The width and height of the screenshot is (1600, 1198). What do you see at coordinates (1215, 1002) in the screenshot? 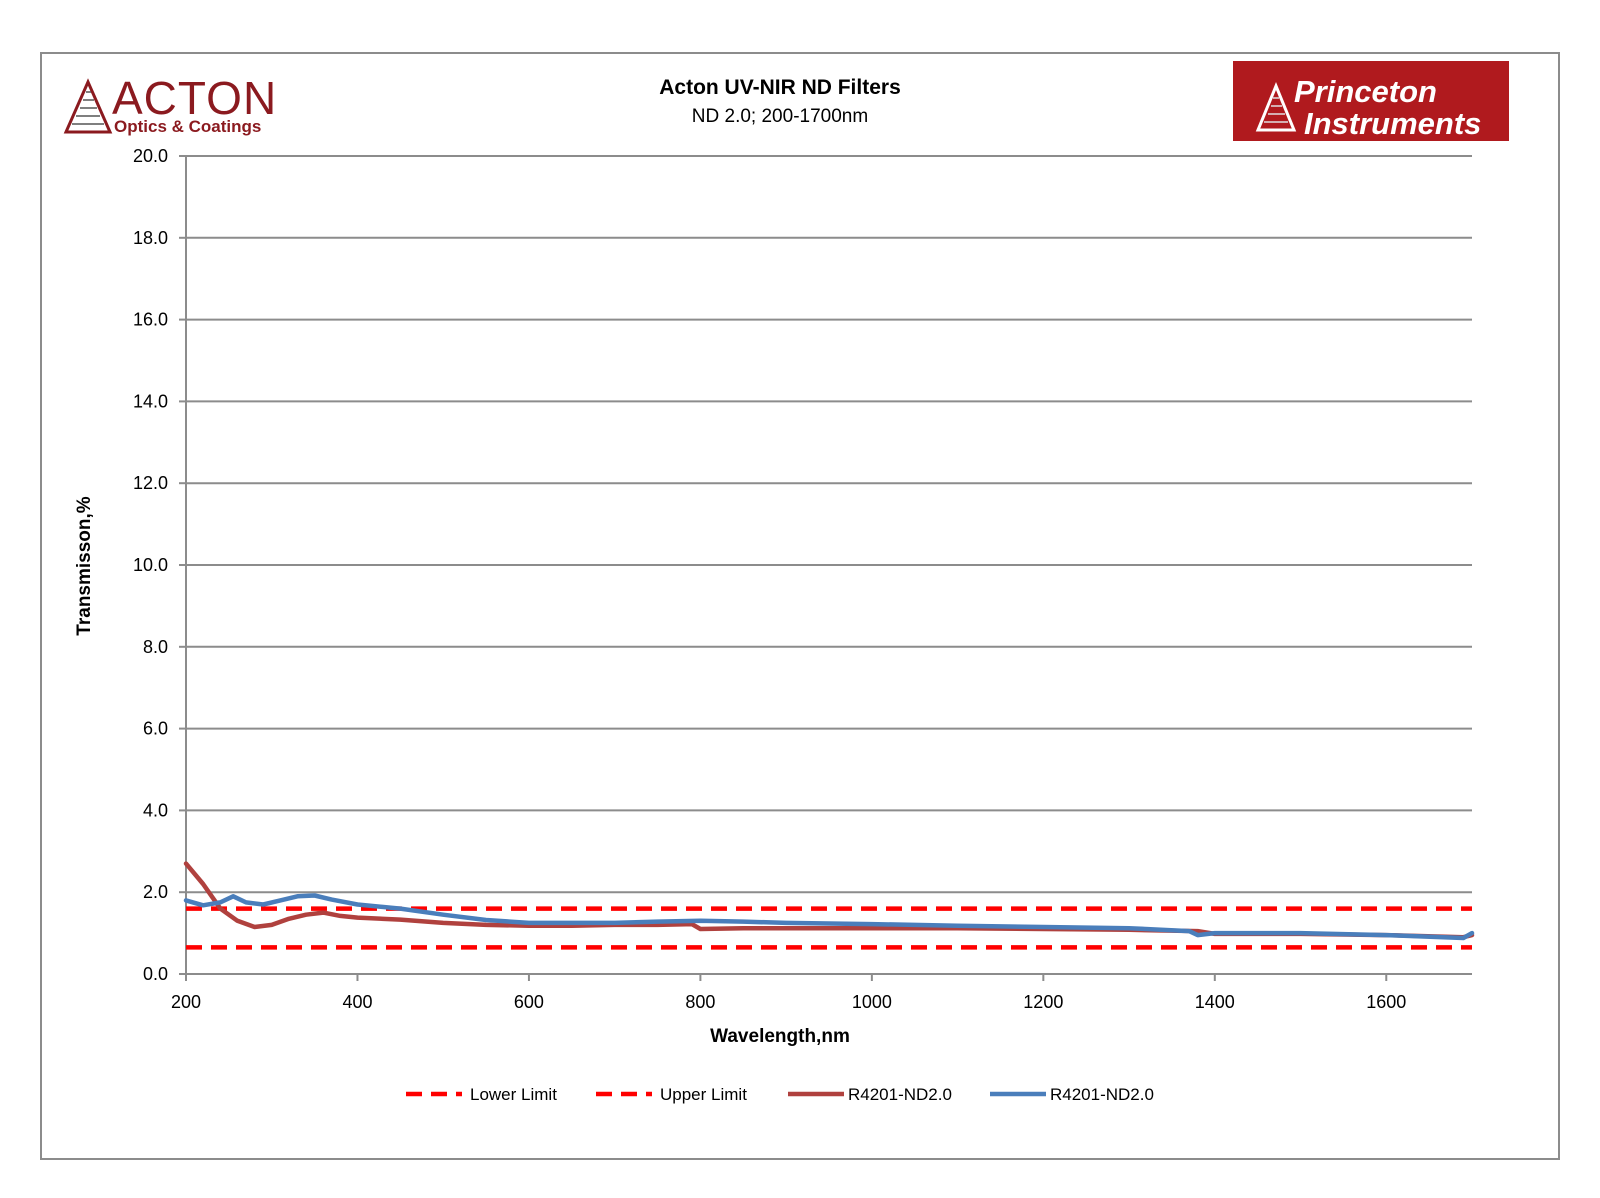
I see `x-tick-label: 1400` at bounding box center [1215, 1002].